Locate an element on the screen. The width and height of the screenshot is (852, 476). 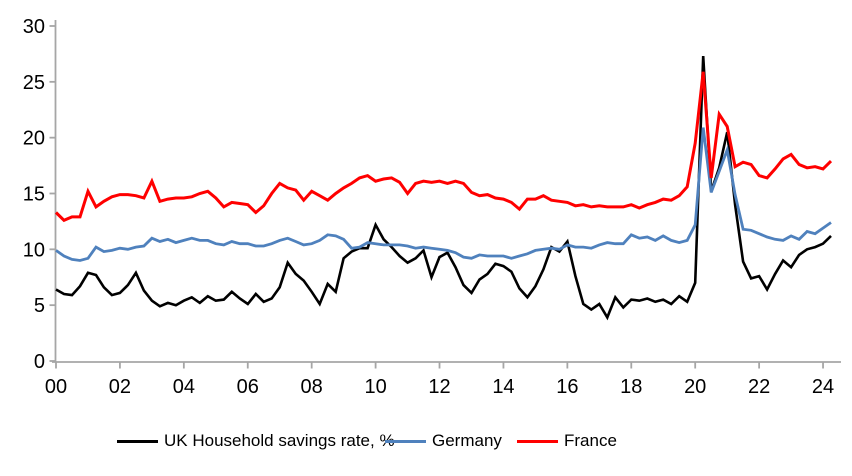
y-axis-tick-label: 30 is located at coordinates (34, 27).